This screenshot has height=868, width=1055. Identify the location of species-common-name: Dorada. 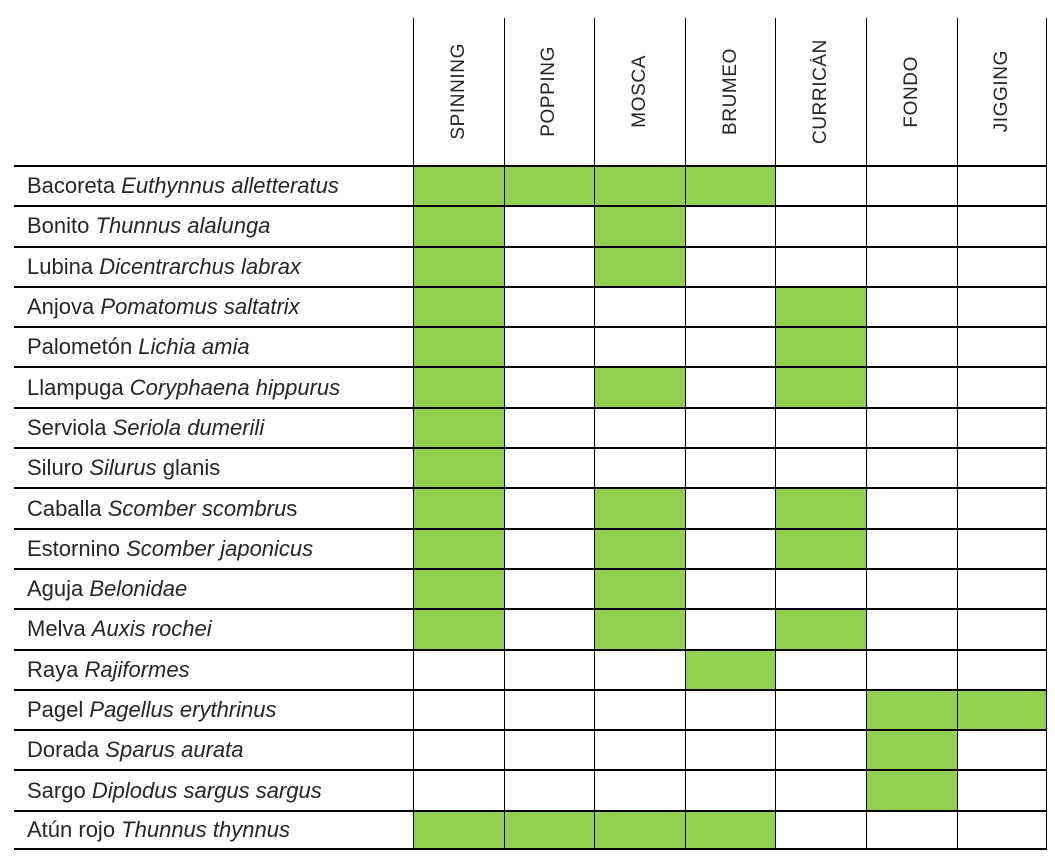
(66, 750).